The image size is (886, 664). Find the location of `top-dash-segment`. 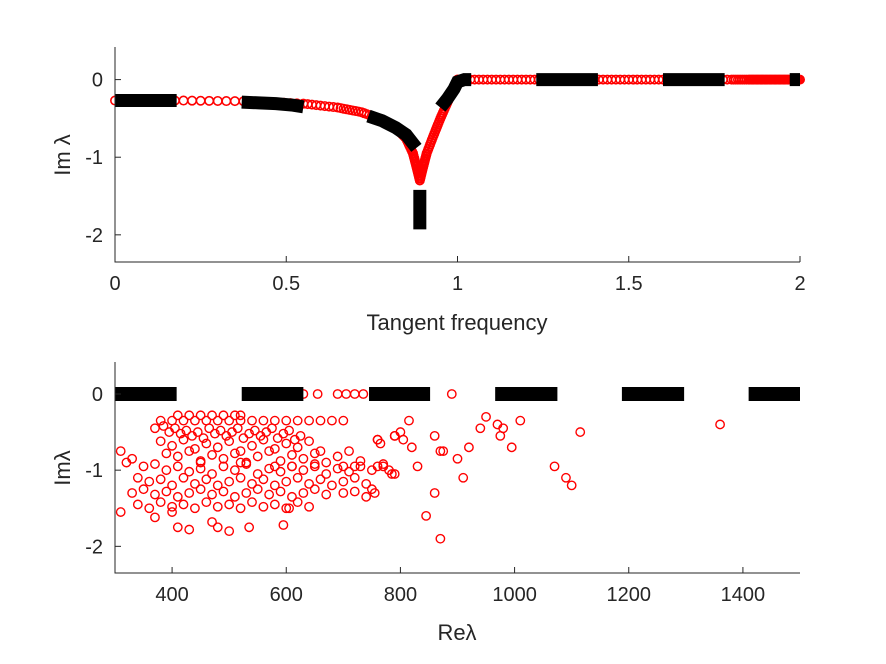

top-dash-segment is located at coordinates (273, 104).